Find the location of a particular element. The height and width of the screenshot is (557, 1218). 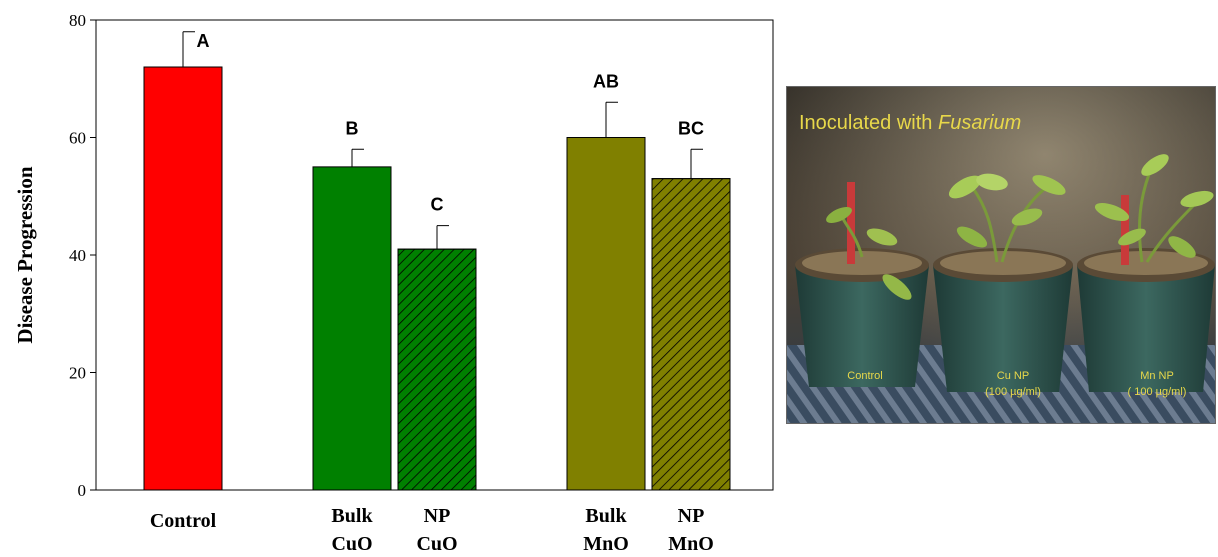

caption-mn-np-dose: ( 100 µg/ml) is located at coordinates (1157, 392).